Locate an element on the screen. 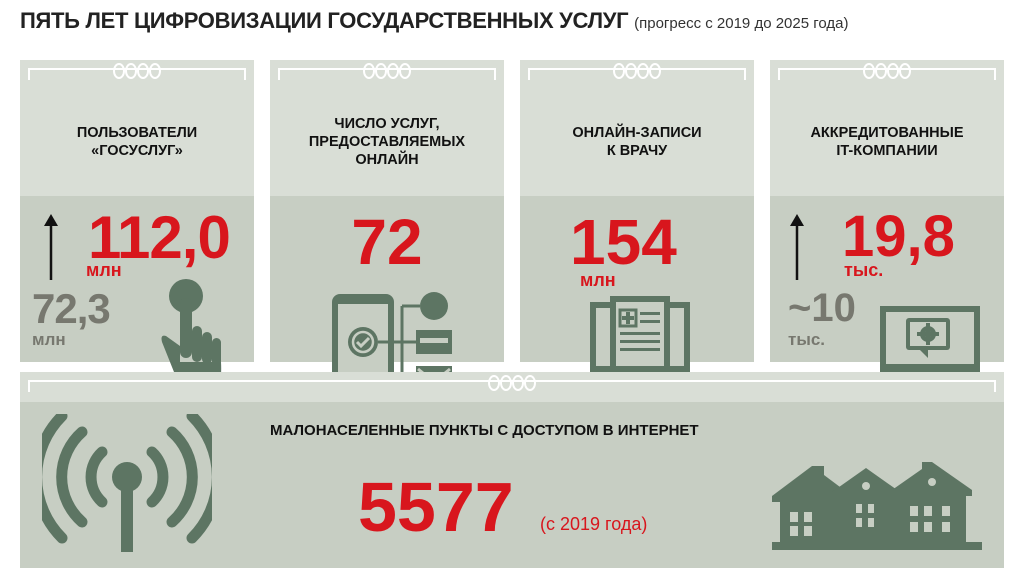  antenna-signal-icon is located at coordinates (127, 483).